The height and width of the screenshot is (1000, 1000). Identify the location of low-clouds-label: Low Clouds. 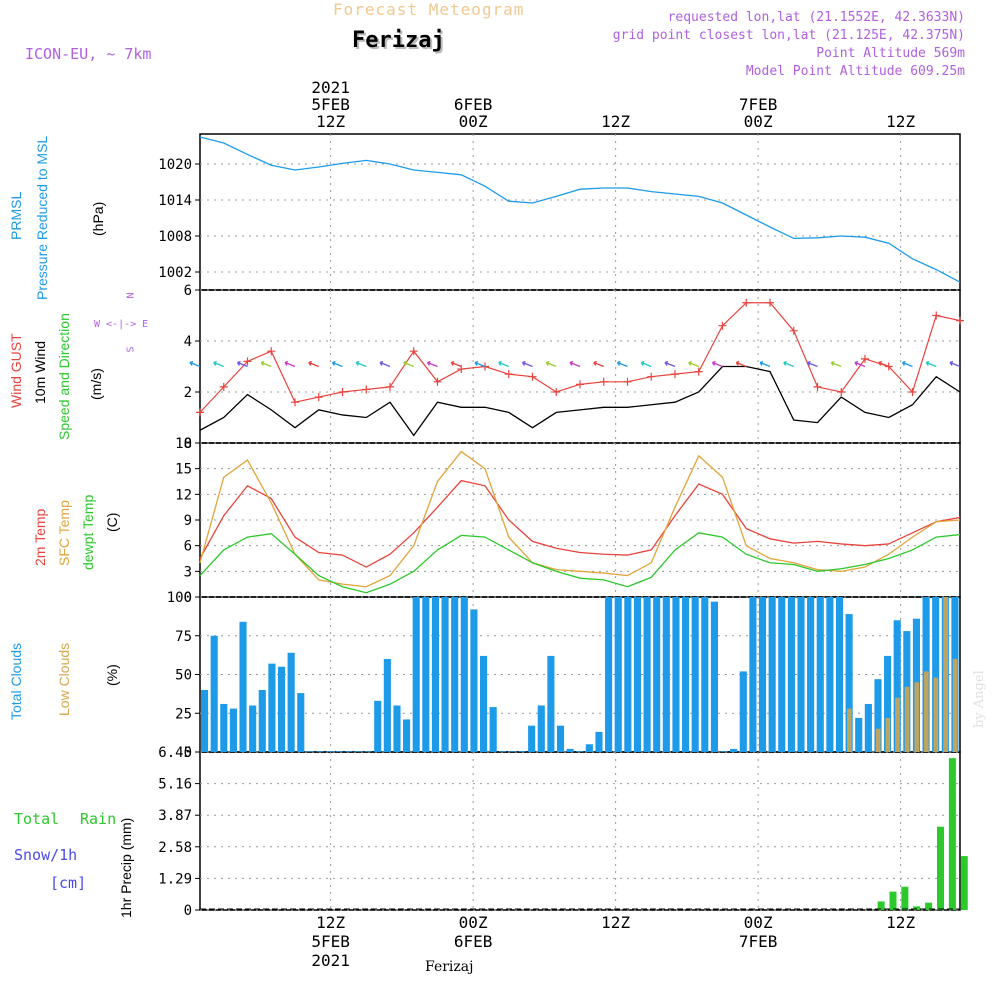
(64, 679).